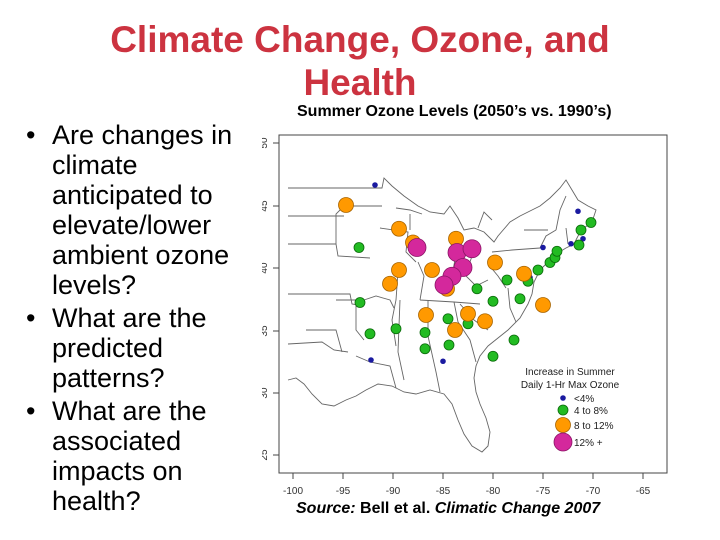 The width and height of the screenshot is (720, 540). Describe the element at coordinates (360, 82) in the screenshot. I see `slide-title-line-2: Health` at that location.